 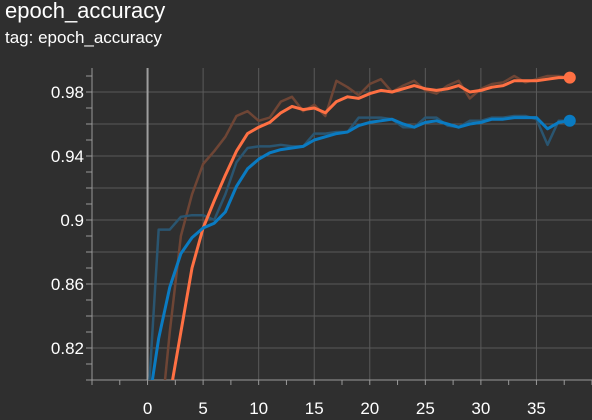 I want to click on x-tick-label: 20, so click(x=369, y=408).